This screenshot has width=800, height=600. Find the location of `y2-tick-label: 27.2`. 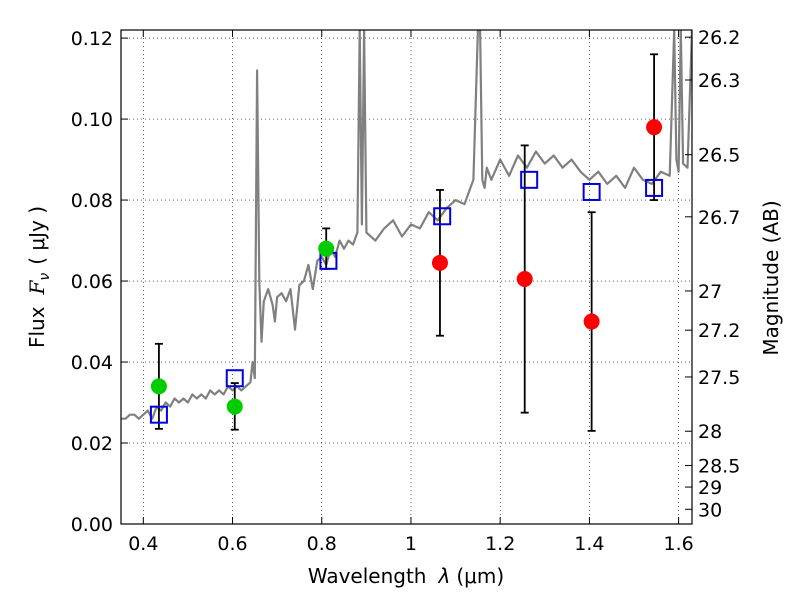

y2-tick-label: 27.2 is located at coordinates (719, 331).